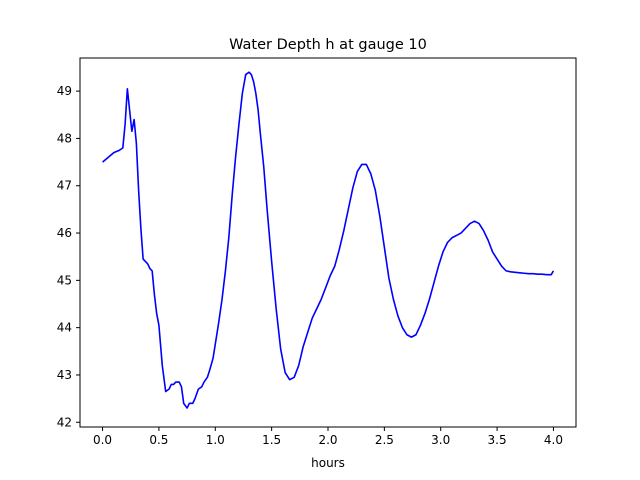  What do you see at coordinates (440, 440) in the screenshot?
I see `x-tick-label: 3.0` at bounding box center [440, 440].